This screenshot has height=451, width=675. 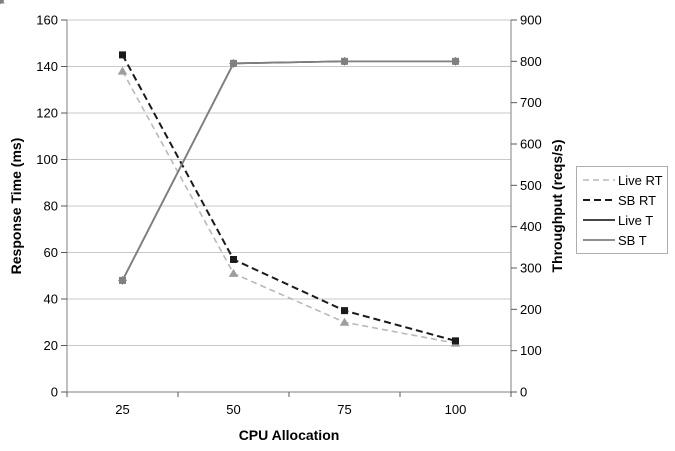 I want to click on legend-label: Live RT, so click(x=640, y=180).